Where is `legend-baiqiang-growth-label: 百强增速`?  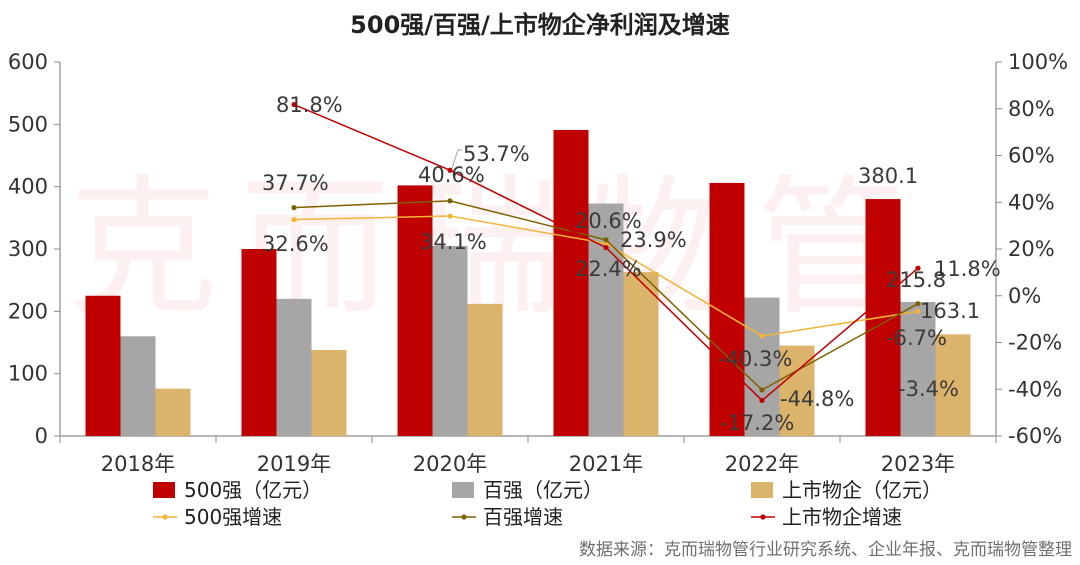 legend-baiqiang-growth-label: 百强增速 is located at coordinates (523, 517).